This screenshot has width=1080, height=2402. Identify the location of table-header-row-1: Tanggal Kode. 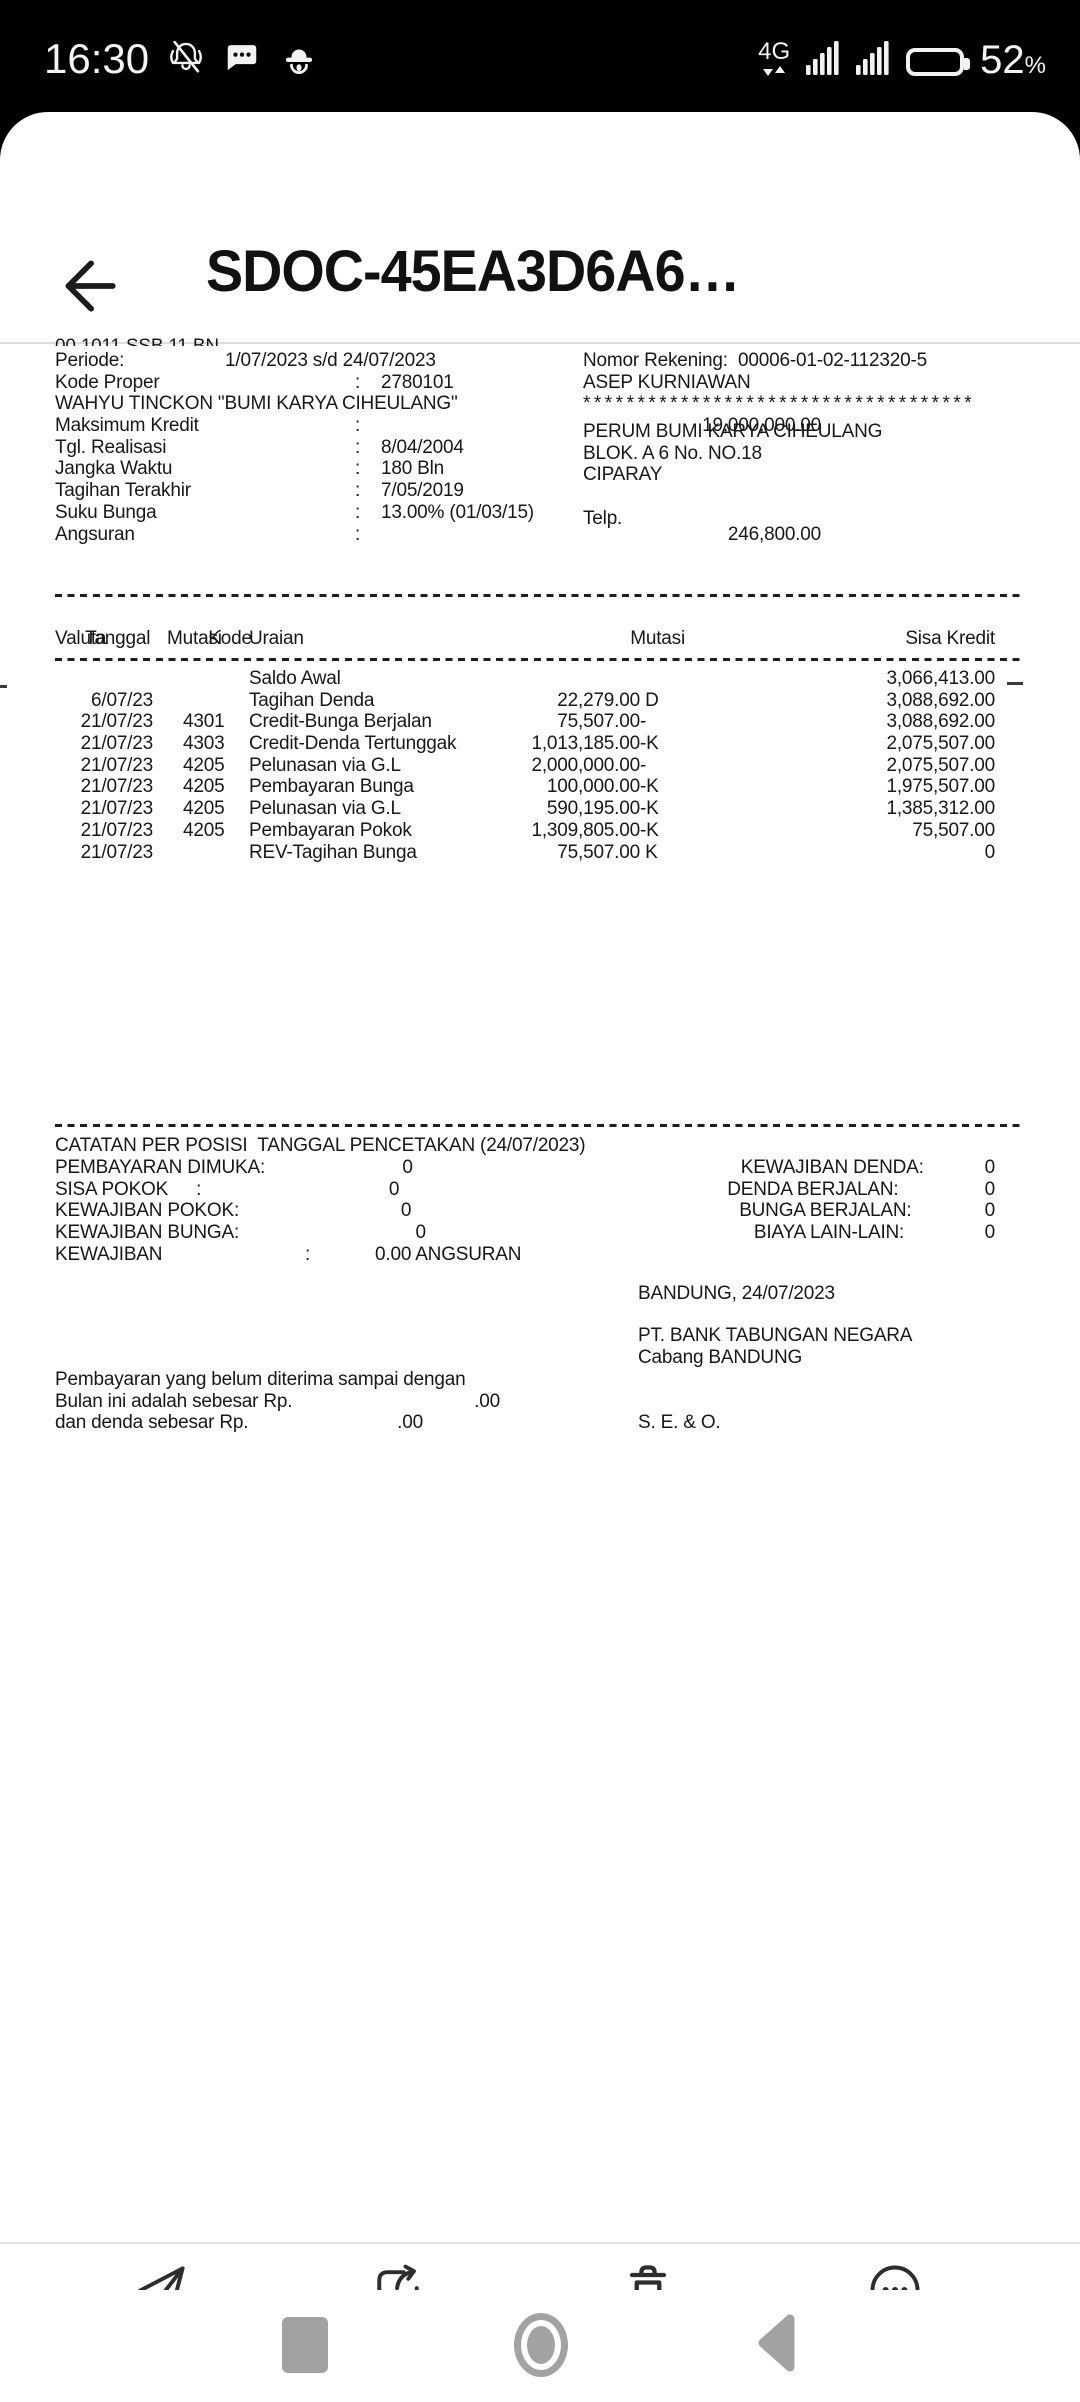
(168, 638).